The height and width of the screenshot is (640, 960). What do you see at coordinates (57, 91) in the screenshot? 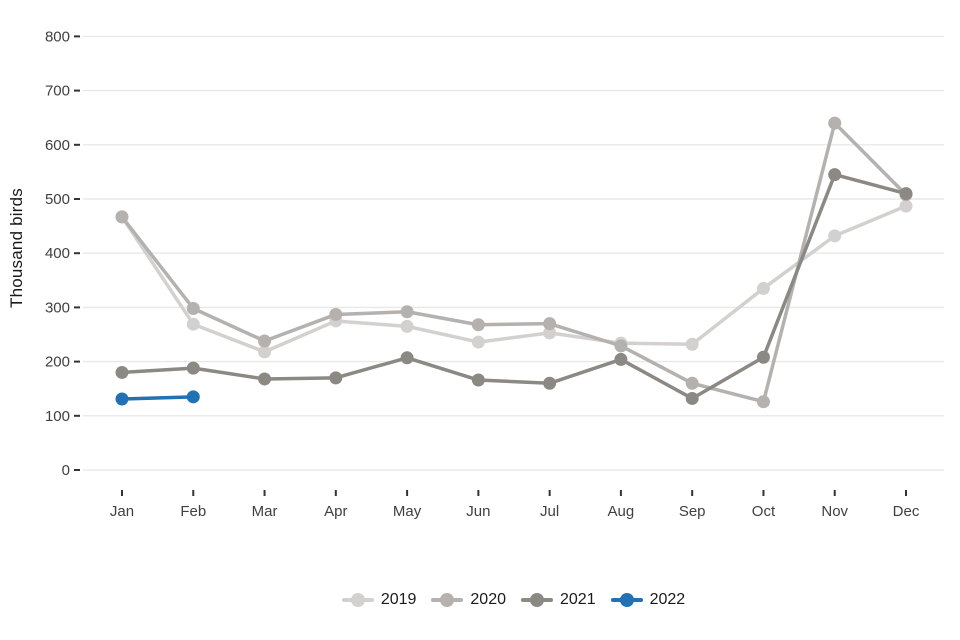
I see `y-tick-label: 700` at bounding box center [57, 91].